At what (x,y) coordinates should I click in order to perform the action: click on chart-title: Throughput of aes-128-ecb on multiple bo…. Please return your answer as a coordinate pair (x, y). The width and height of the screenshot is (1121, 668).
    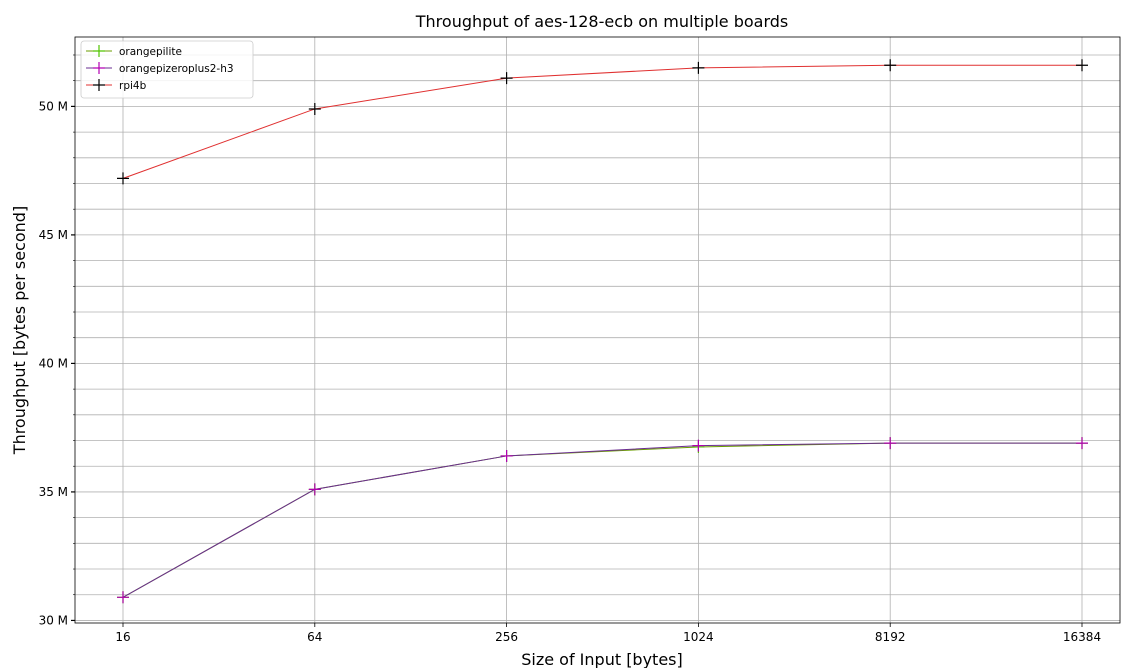
    Looking at the image, I should click on (601, 21).